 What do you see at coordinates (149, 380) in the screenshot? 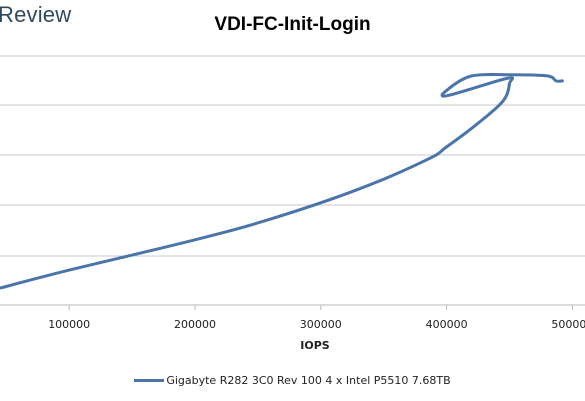
I see `legend-swatch` at bounding box center [149, 380].